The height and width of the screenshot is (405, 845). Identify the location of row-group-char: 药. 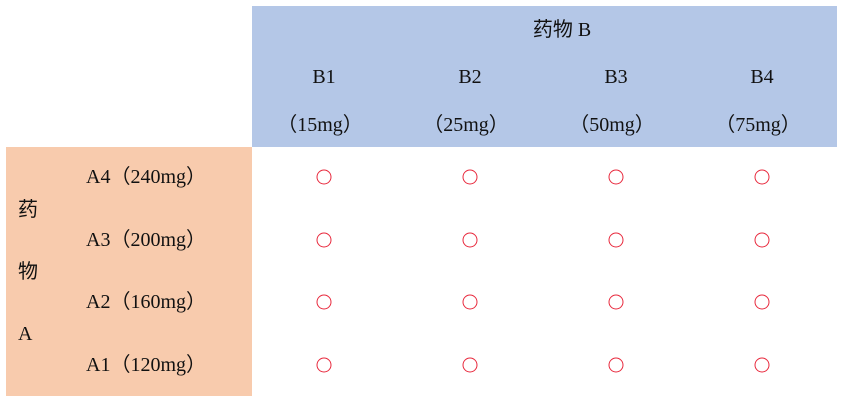
(28, 210).